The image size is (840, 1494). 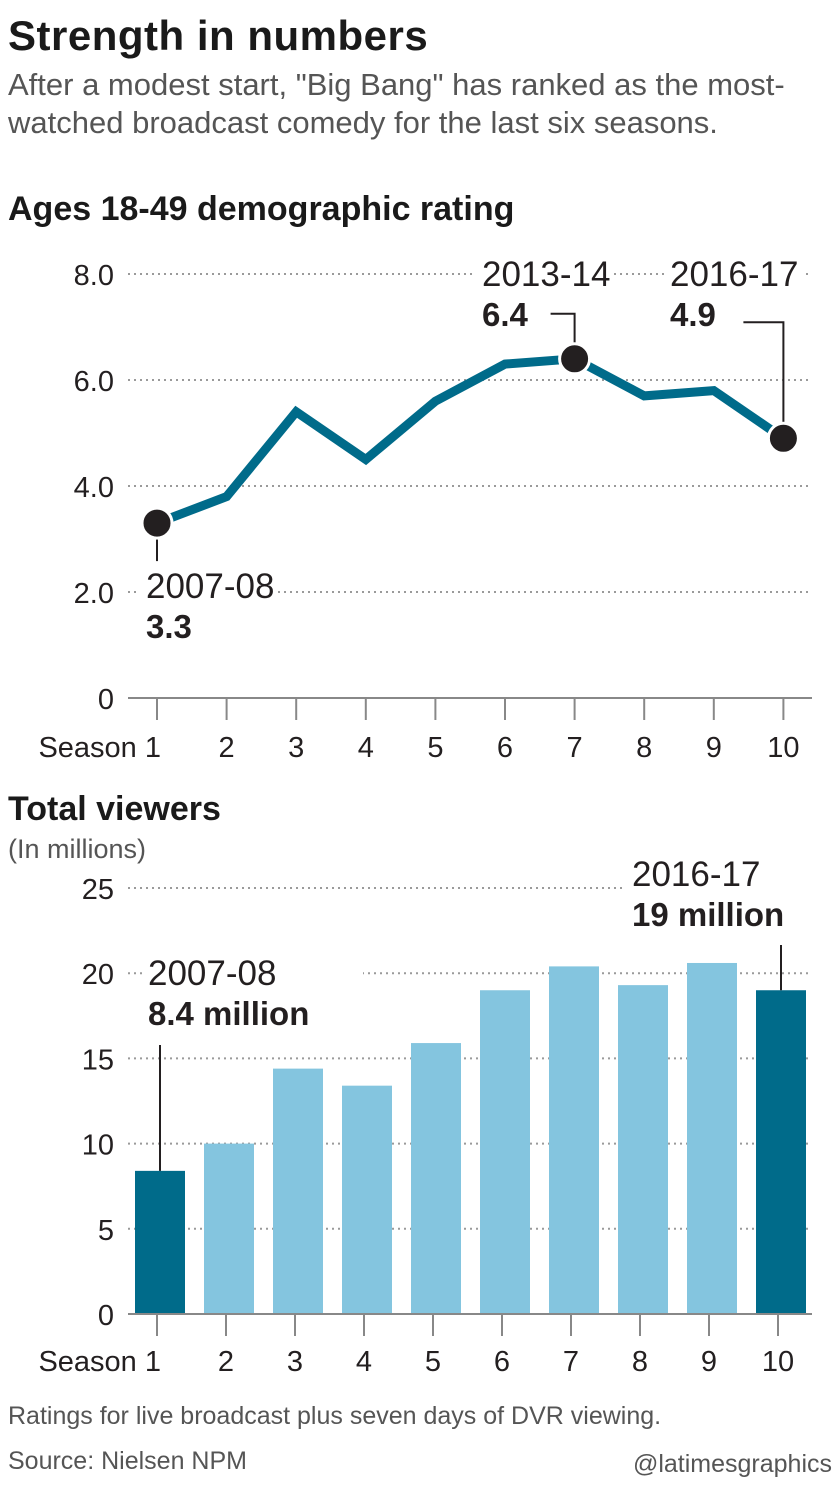 I want to click on chart-title: Strength in numbers, so click(x=218, y=35).